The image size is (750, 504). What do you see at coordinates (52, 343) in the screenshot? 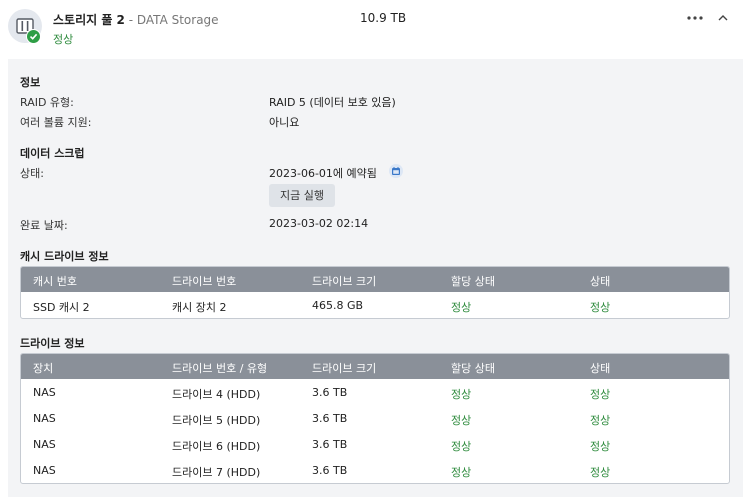
I see `drive-section-title: 드라이브 정보` at bounding box center [52, 343].